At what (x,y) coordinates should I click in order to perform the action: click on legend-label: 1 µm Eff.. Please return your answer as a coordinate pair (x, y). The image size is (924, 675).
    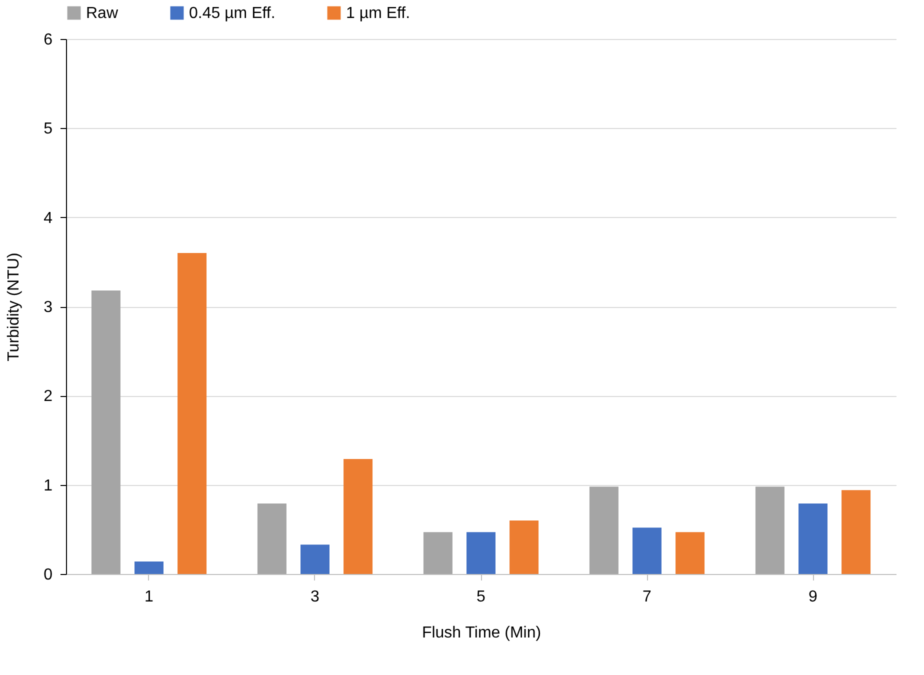
    Looking at the image, I should click on (378, 13).